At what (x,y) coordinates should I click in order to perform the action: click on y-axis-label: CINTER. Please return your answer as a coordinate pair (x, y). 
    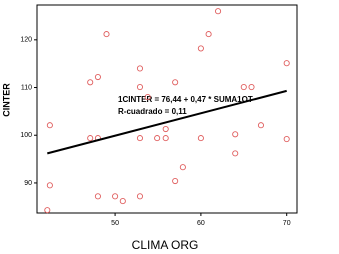
    Looking at the image, I should click on (6, 100).